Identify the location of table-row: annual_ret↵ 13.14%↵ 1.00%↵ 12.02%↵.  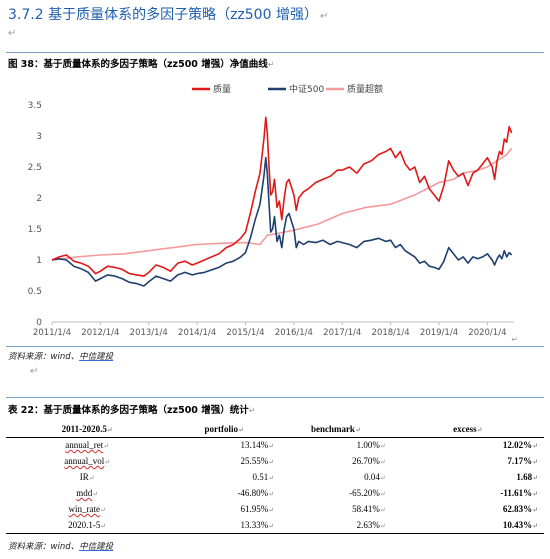
(275, 445).